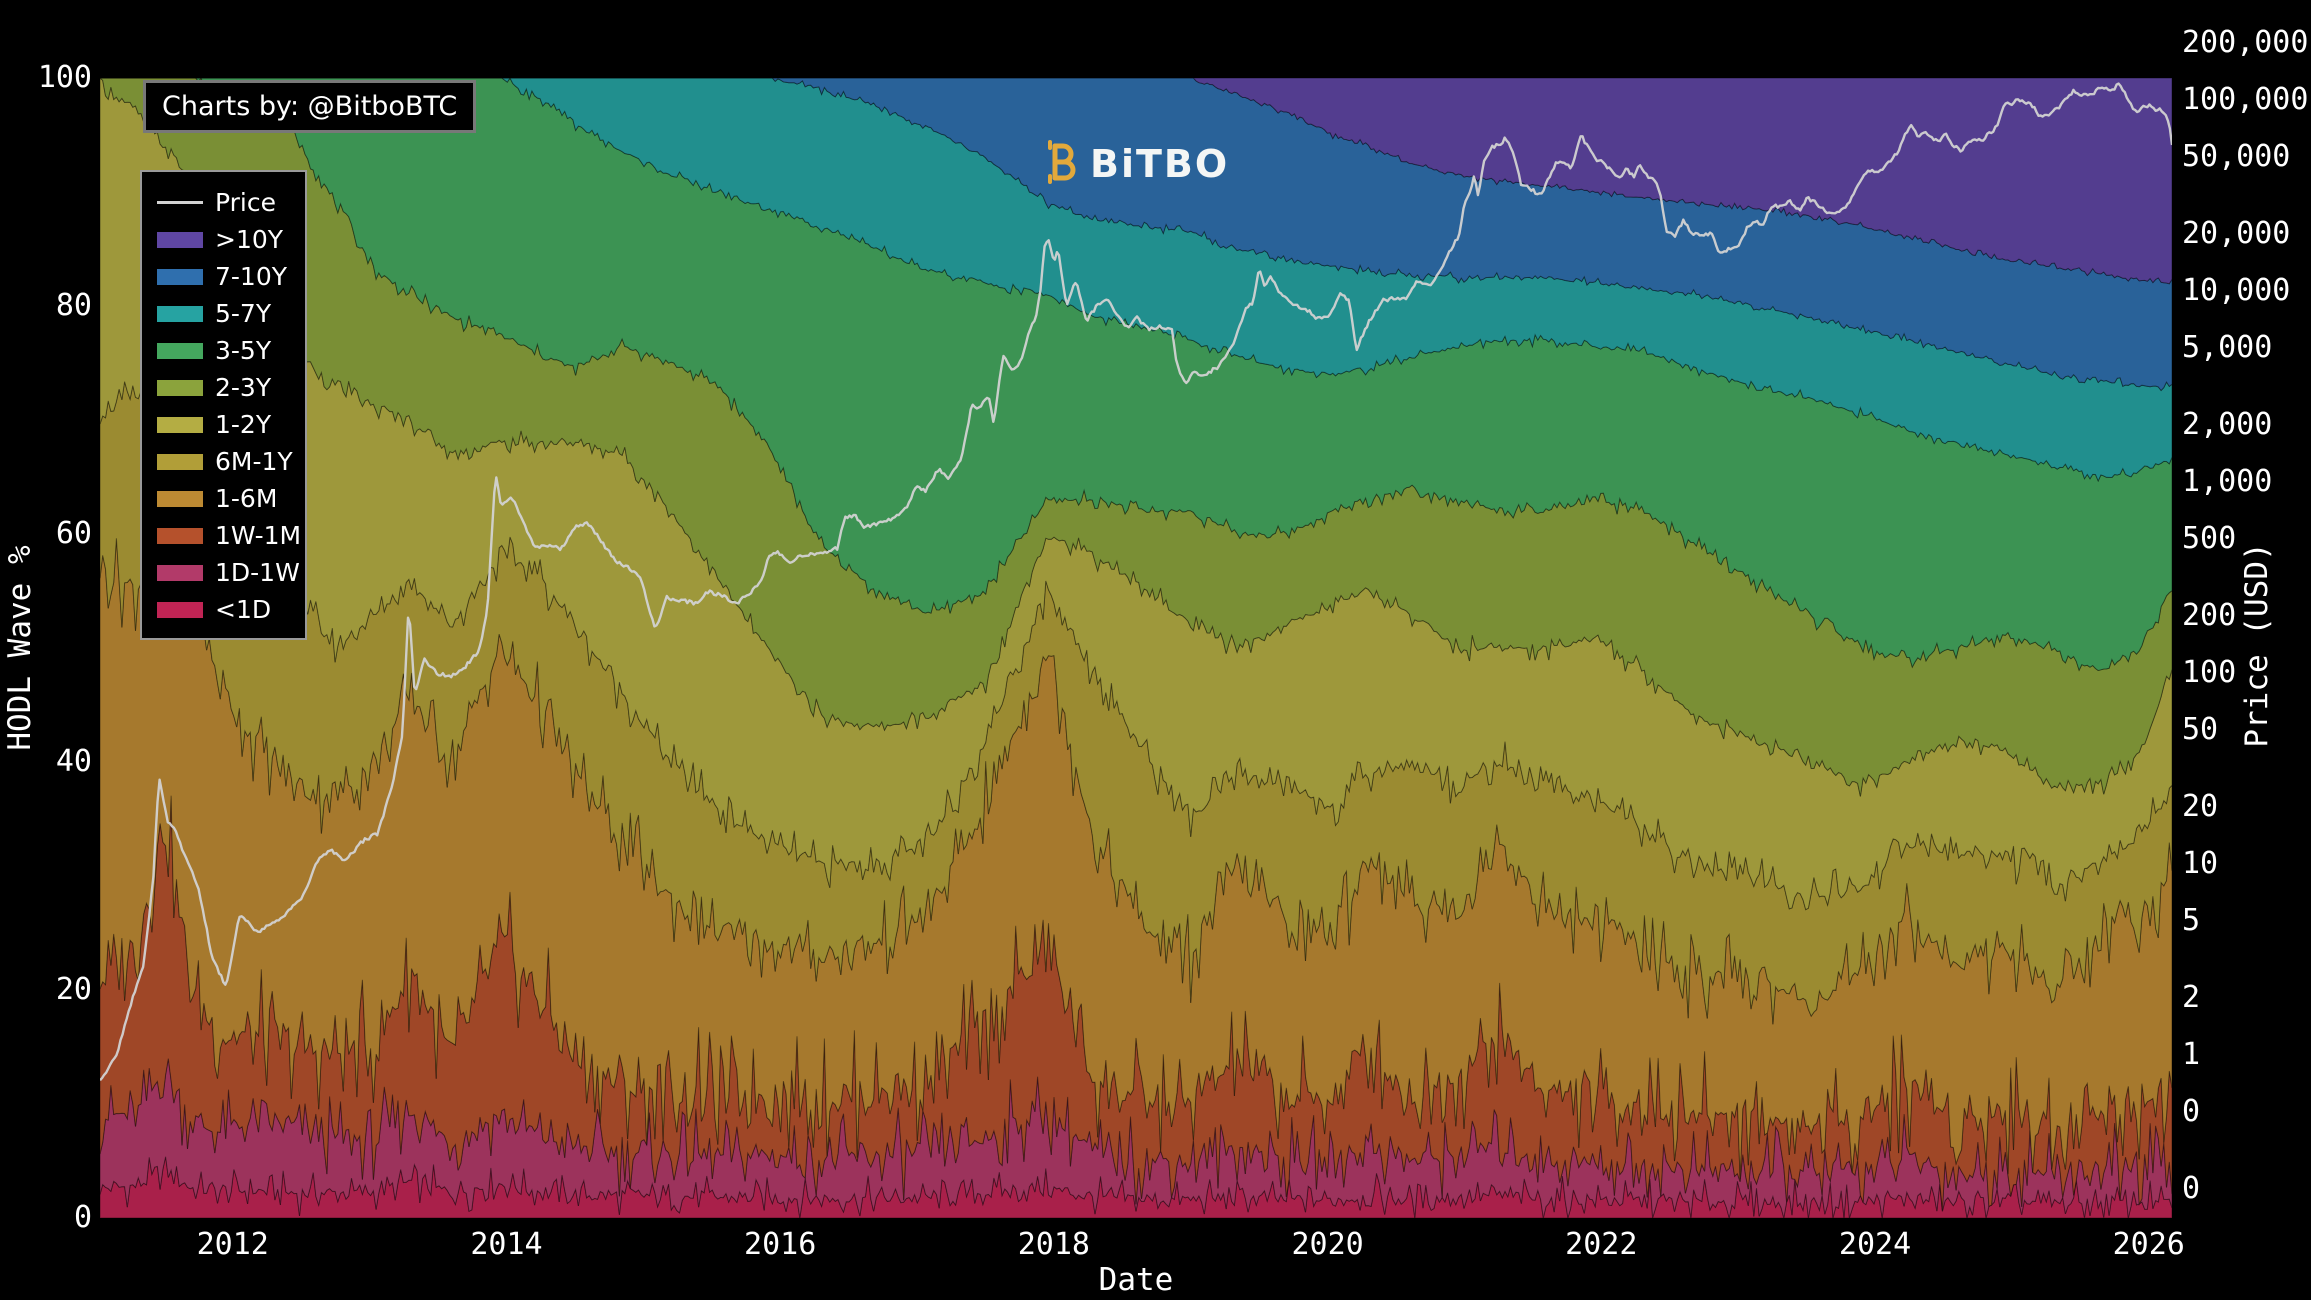 The height and width of the screenshot is (1300, 2311). What do you see at coordinates (243, 387) in the screenshot?
I see `legend-label: 2-3Y` at bounding box center [243, 387].